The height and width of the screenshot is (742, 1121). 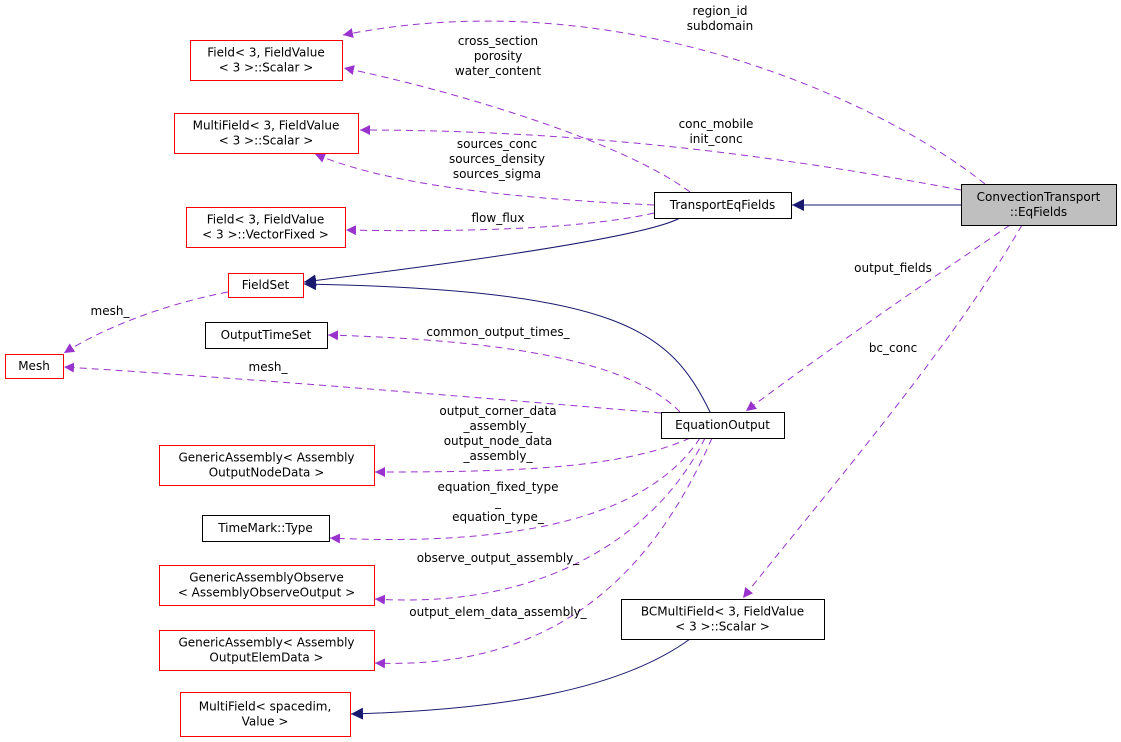 What do you see at coordinates (715, 139) in the screenshot?
I see `edge-label: init_conc` at bounding box center [715, 139].